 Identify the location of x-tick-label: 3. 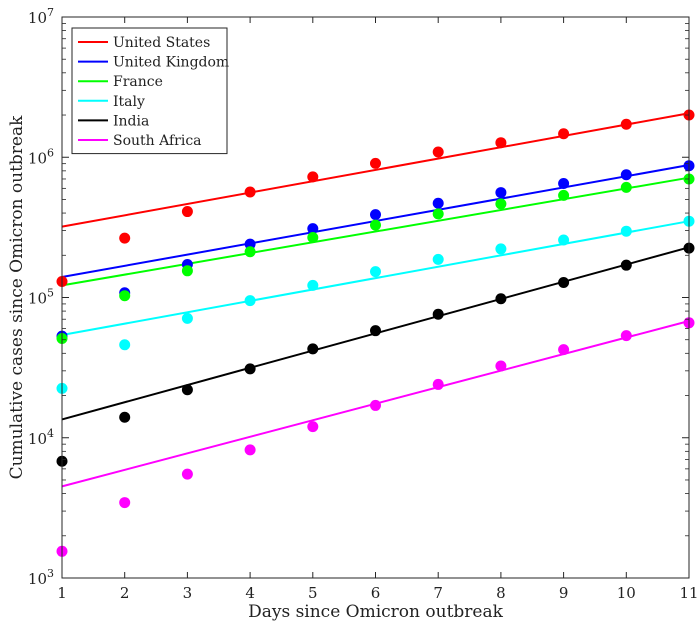
(188, 593).